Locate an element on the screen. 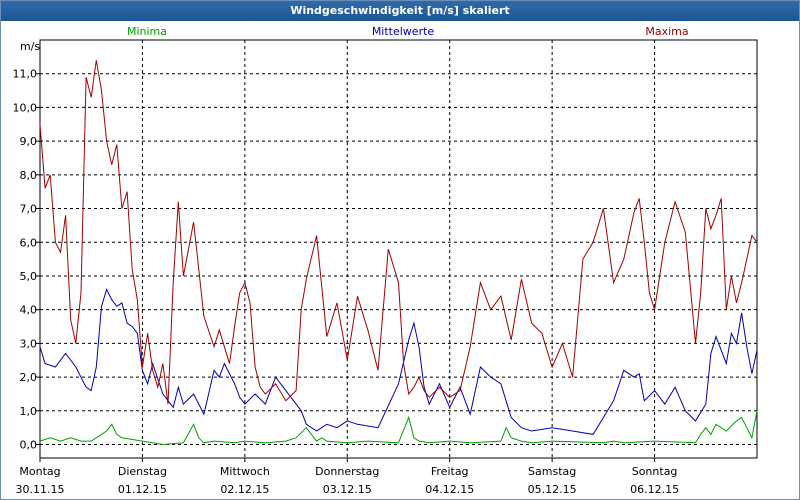 The height and width of the screenshot is (500, 800). x-day-label: Sonntag is located at coordinates (655, 471).